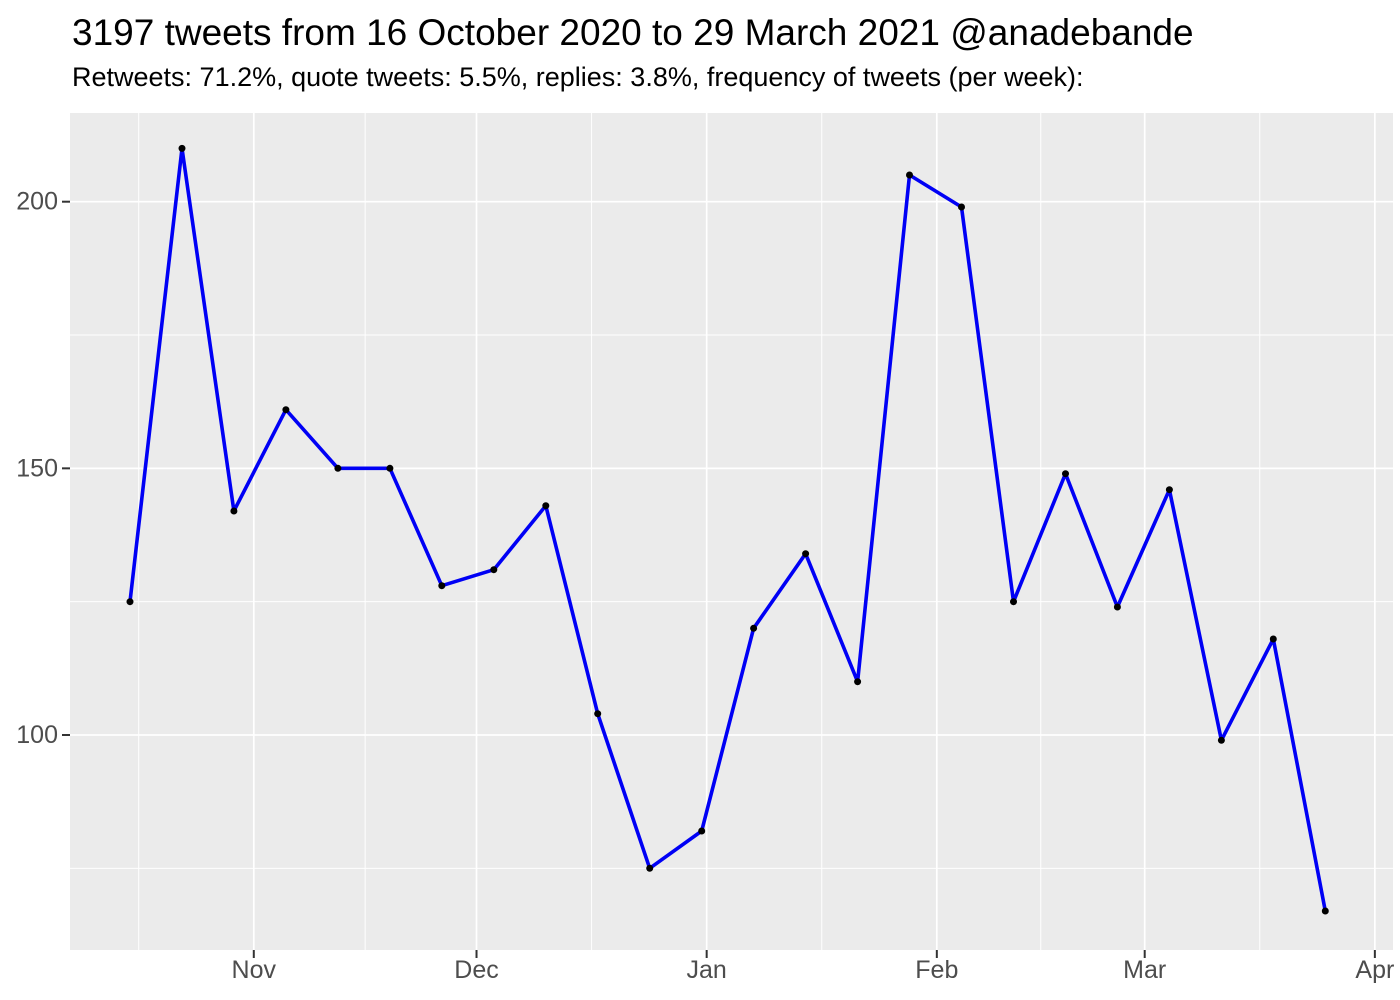  What do you see at coordinates (37, 202) in the screenshot?
I see `y-axis-label-200: 200` at bounding box center [37, 202].